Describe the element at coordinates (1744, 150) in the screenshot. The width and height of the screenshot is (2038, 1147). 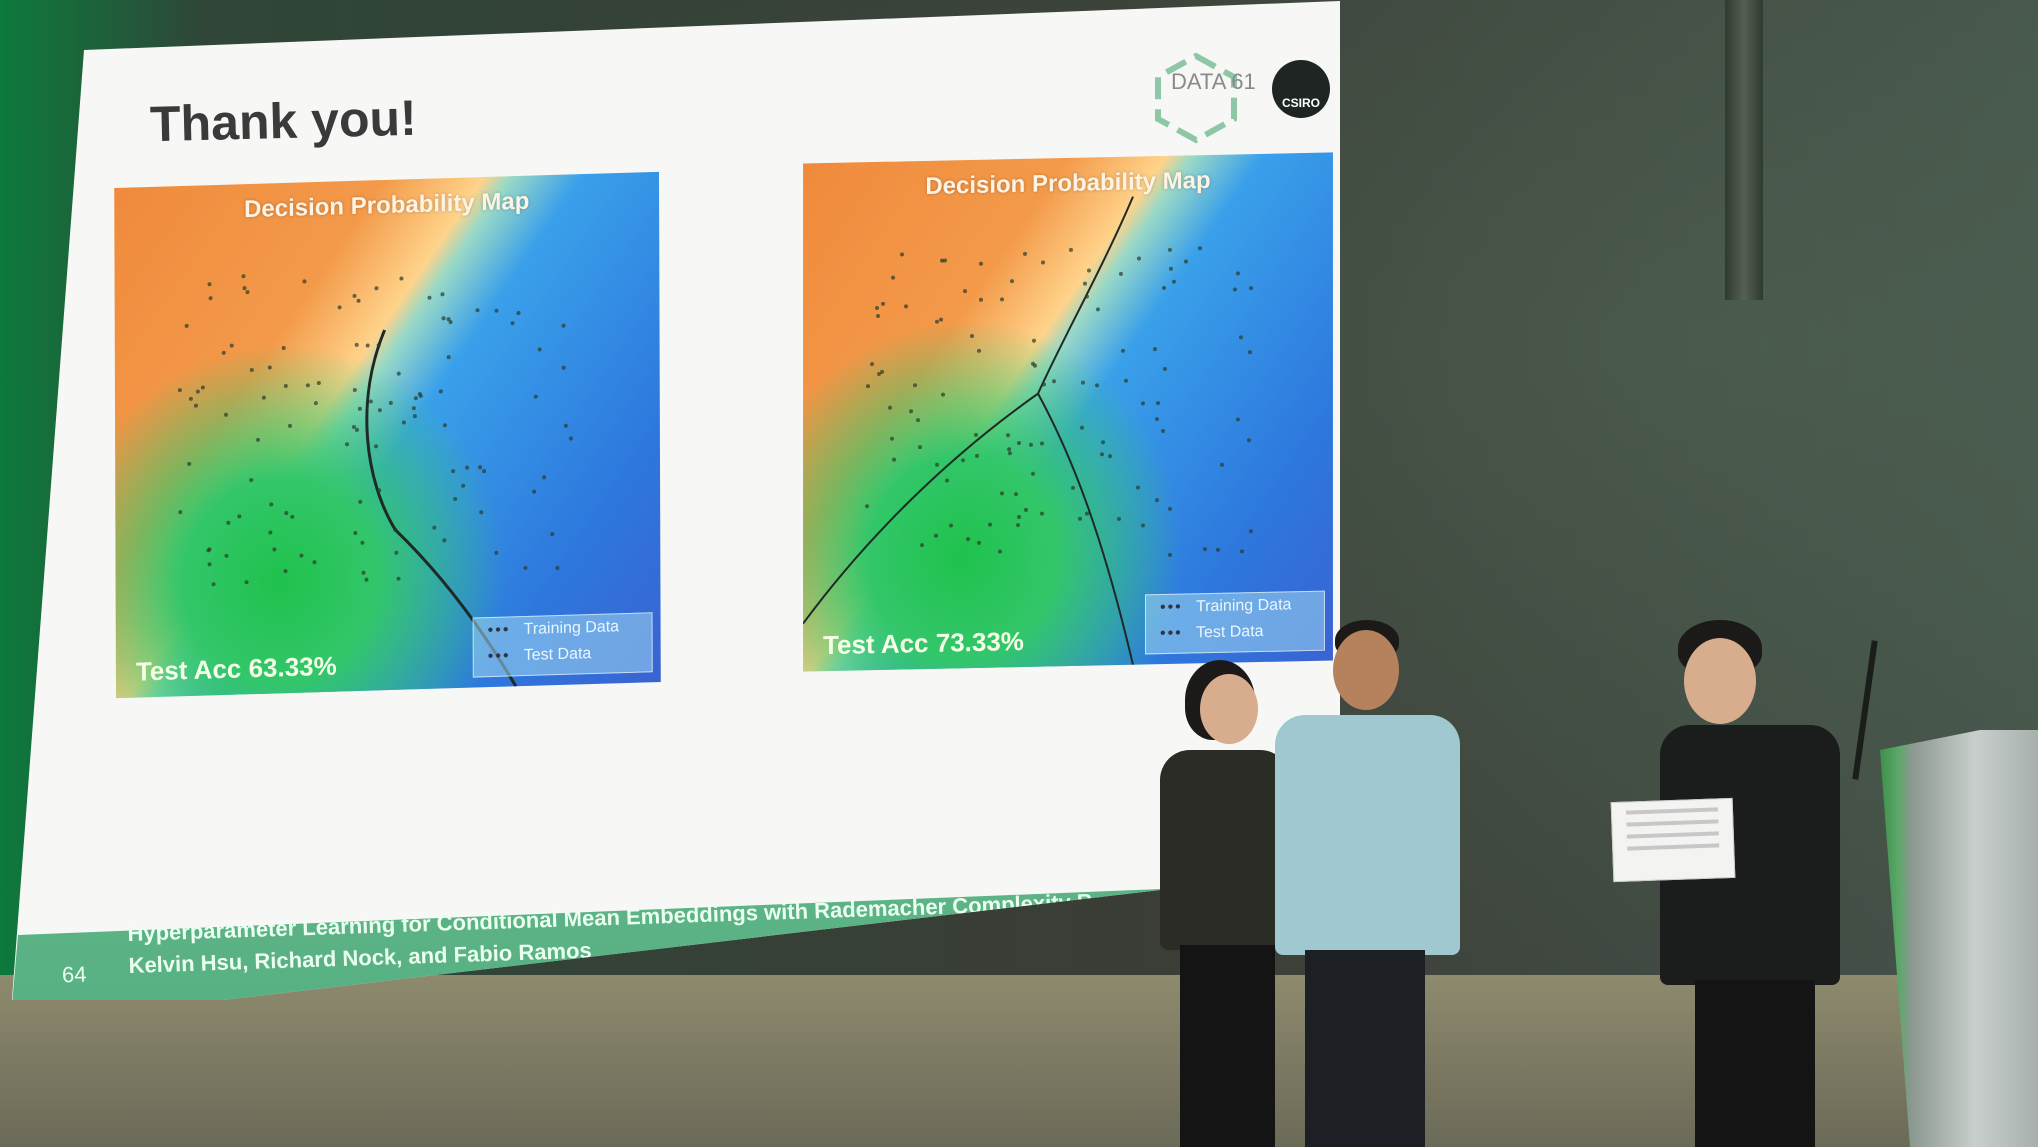
I see `wall-pipe` at that location.